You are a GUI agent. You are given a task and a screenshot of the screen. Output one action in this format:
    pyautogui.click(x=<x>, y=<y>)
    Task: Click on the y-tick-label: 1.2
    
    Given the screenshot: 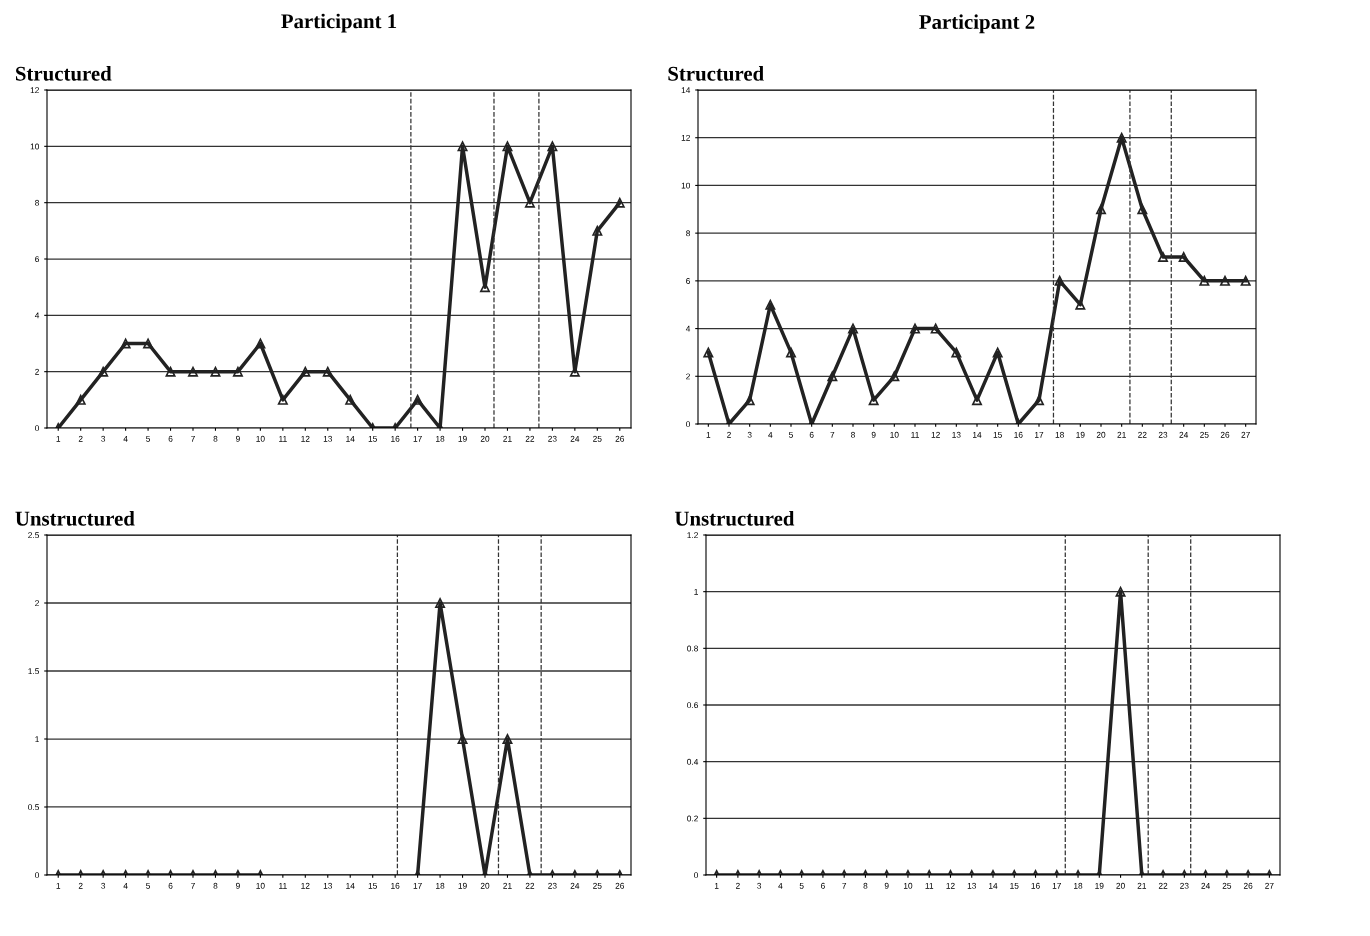 What is the action you would take?
    pyautogui.click(x=692, y=535)
    